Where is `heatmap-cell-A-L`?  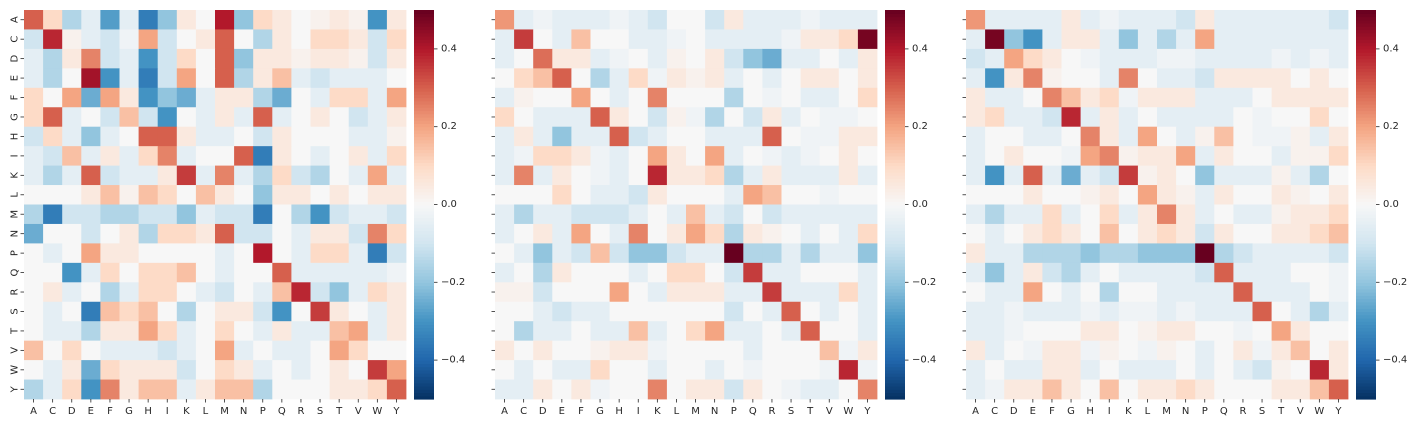
heatmap-cell-A-L is located at coordinates (1147, 20).